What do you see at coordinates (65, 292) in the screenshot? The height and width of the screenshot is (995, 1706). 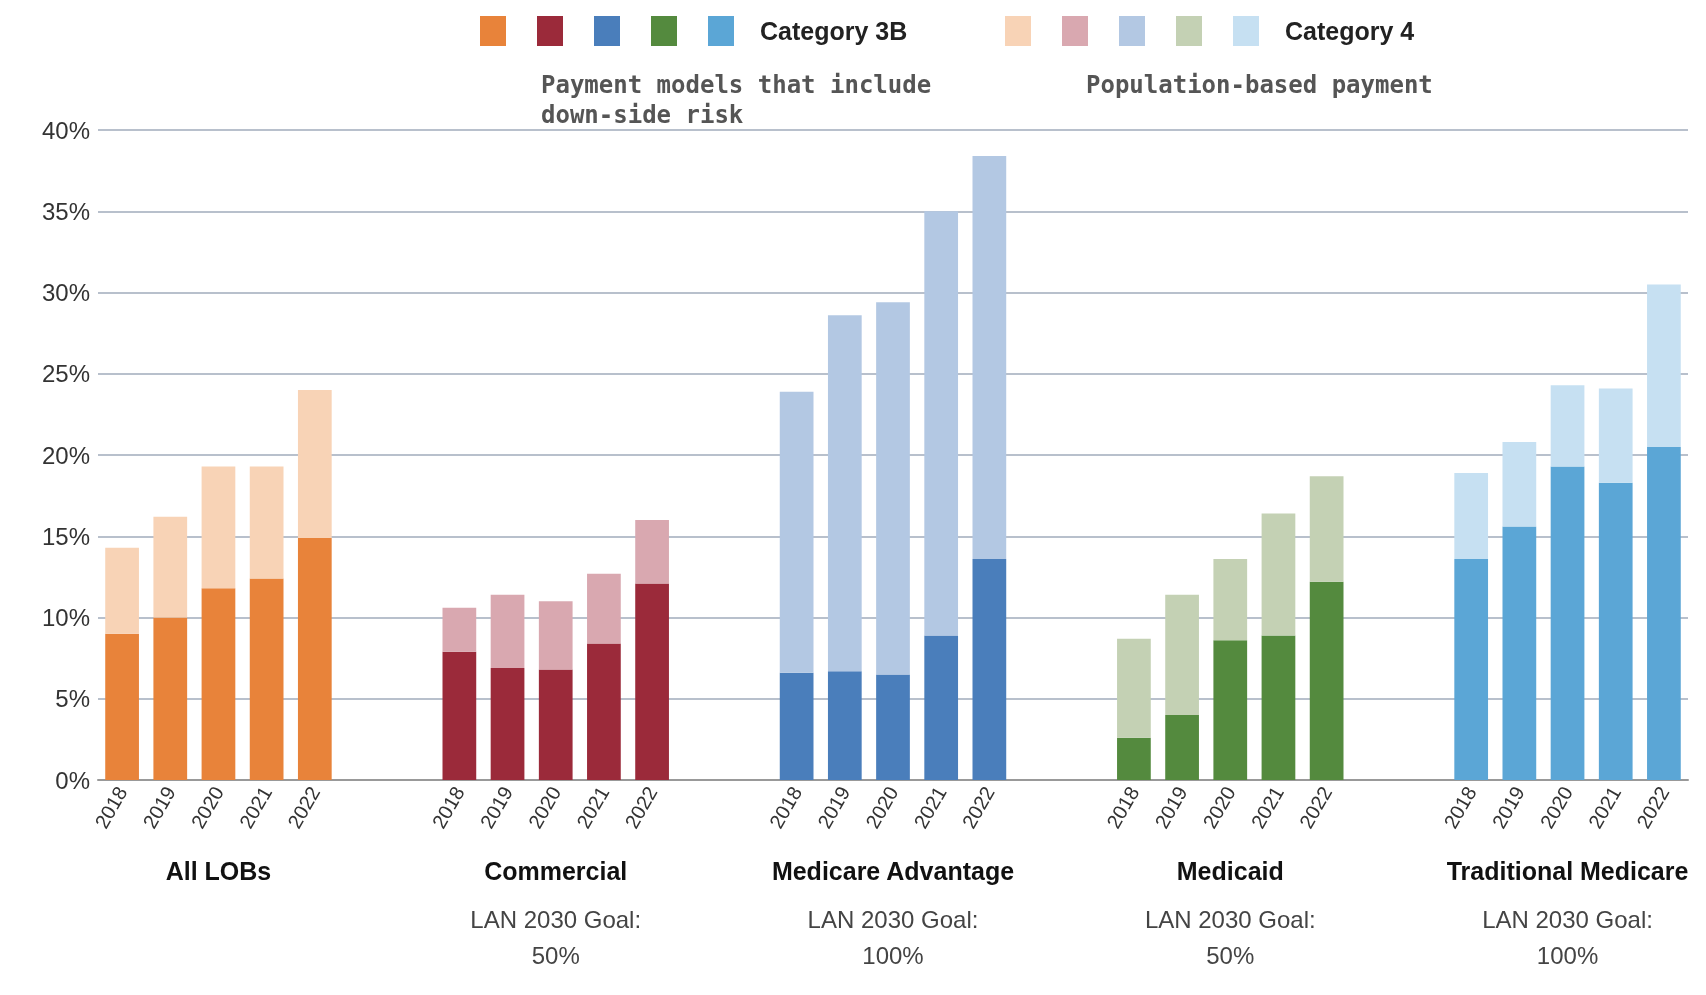 I see `y-tick-label: 30%` at bounding box center [65, 292].